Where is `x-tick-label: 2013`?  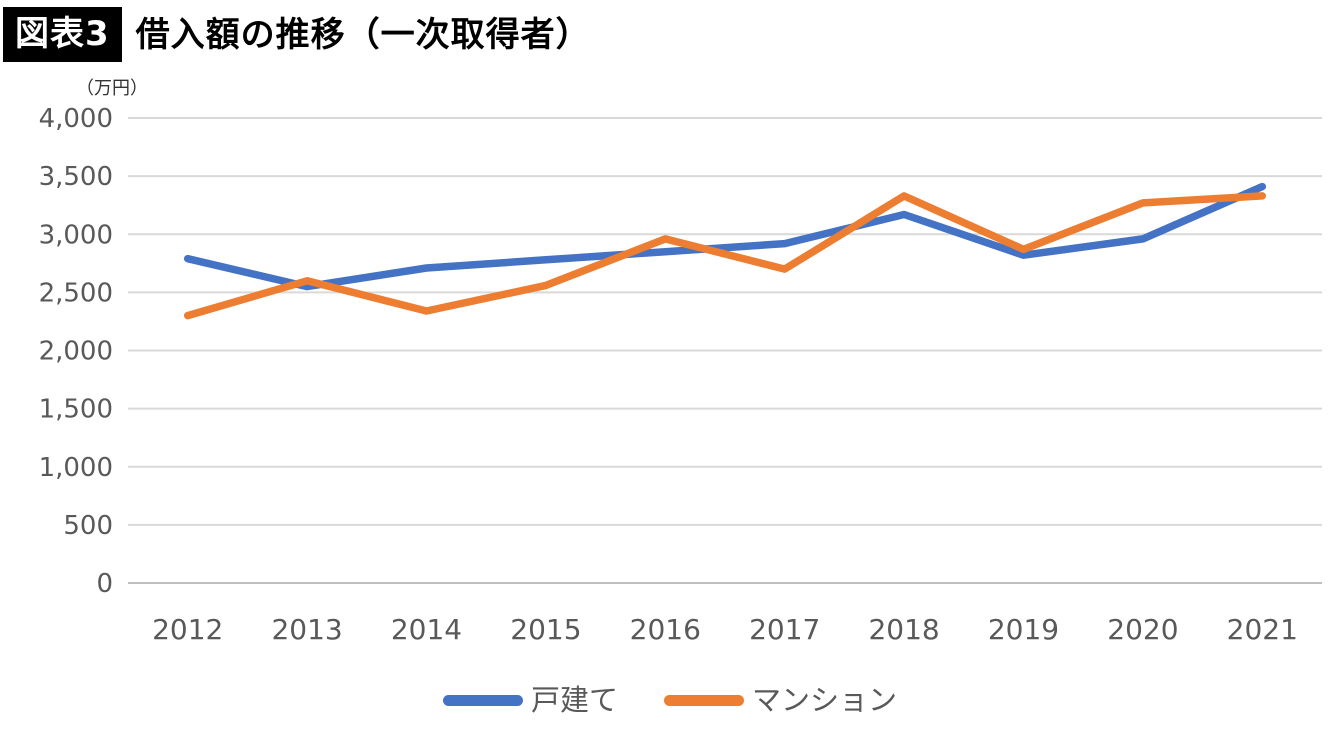 x-tick-label: 2013 is located at coordinates (306, 629).